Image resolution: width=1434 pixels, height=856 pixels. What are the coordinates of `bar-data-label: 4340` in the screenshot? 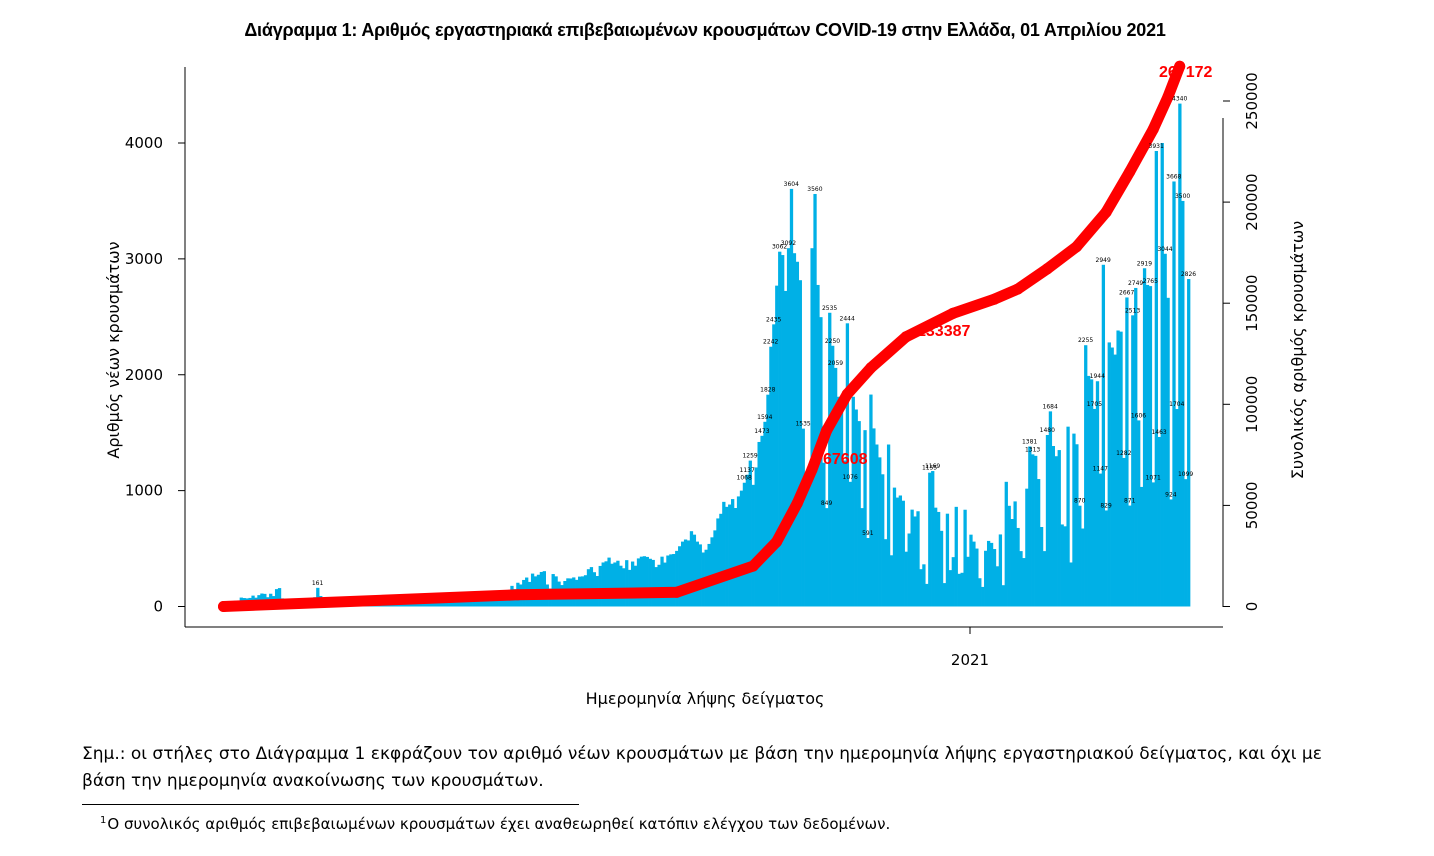 It's located at (1179, 99).